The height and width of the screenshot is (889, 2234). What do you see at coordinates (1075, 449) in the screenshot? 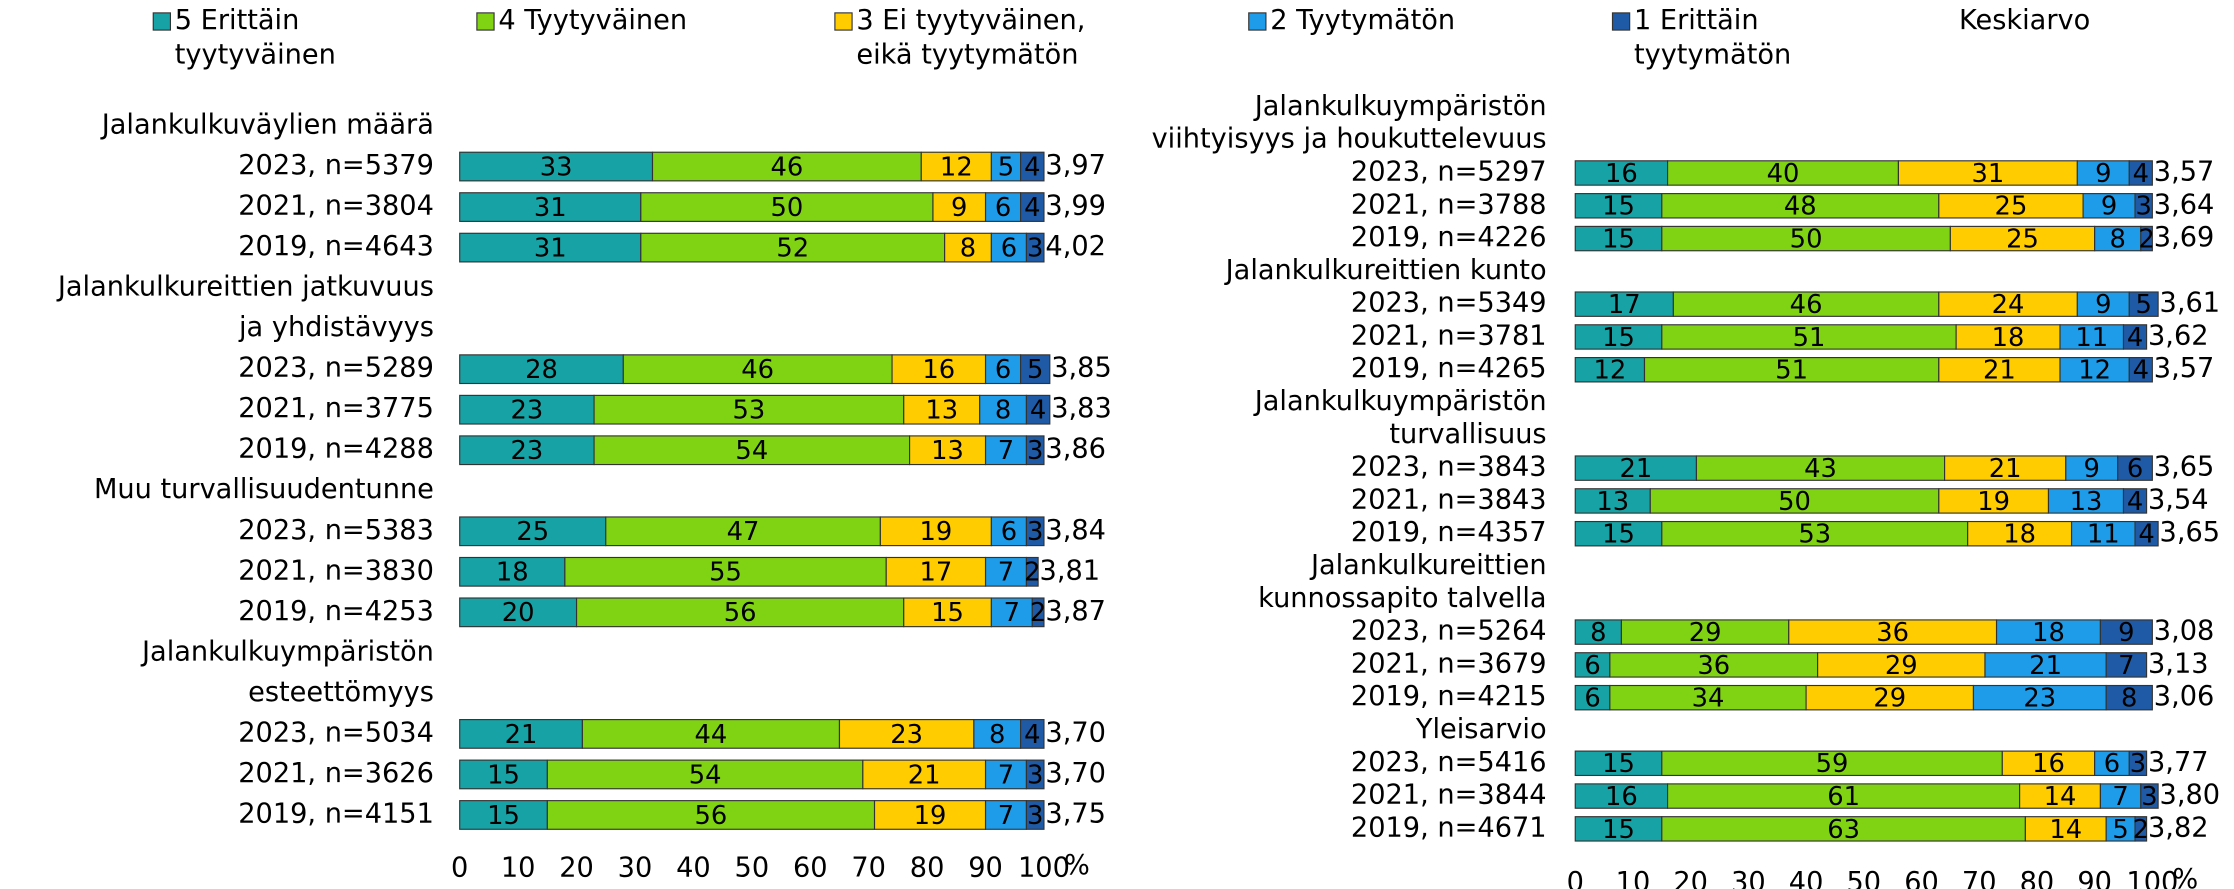
I see `mean-label: 3,86` at bounding box center [1075, 449].